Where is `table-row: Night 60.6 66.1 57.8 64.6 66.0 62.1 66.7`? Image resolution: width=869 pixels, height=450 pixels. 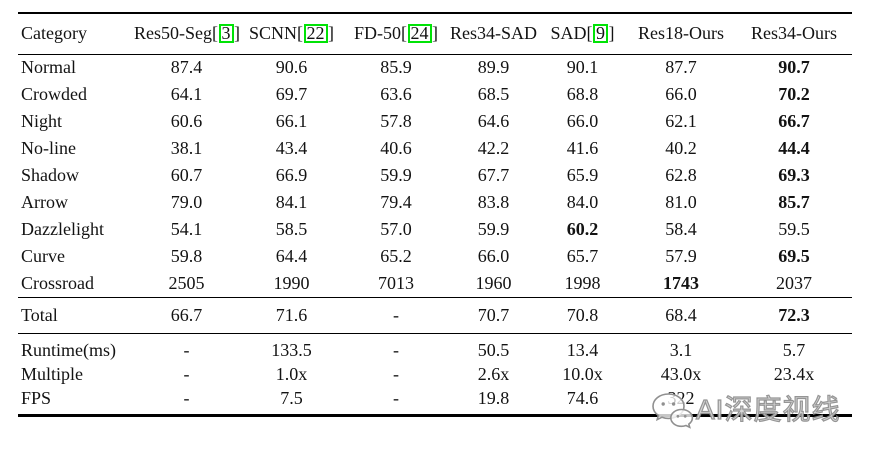 table-row: Night 60.6 66.1 57.8 64.6 66.0 62.1 66.7 is located at coordinates (435, 121).